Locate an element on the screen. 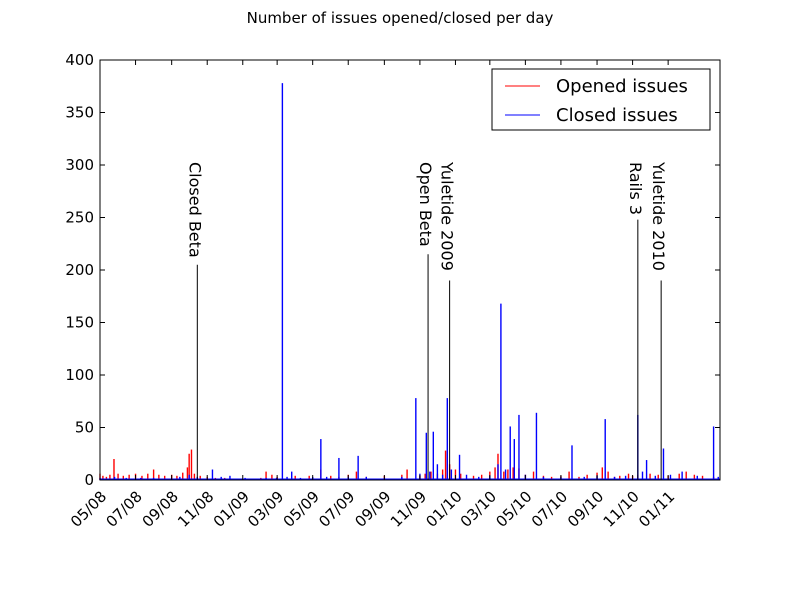  legend: Opened issues Closed issues is located at coordinates (601, 99).